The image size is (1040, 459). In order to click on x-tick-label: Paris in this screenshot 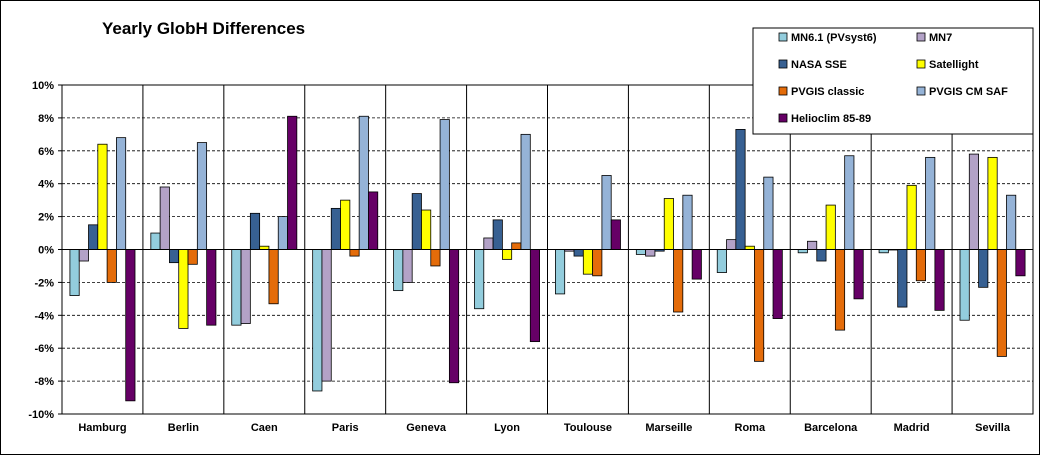, I will do `click(345, 428)`.